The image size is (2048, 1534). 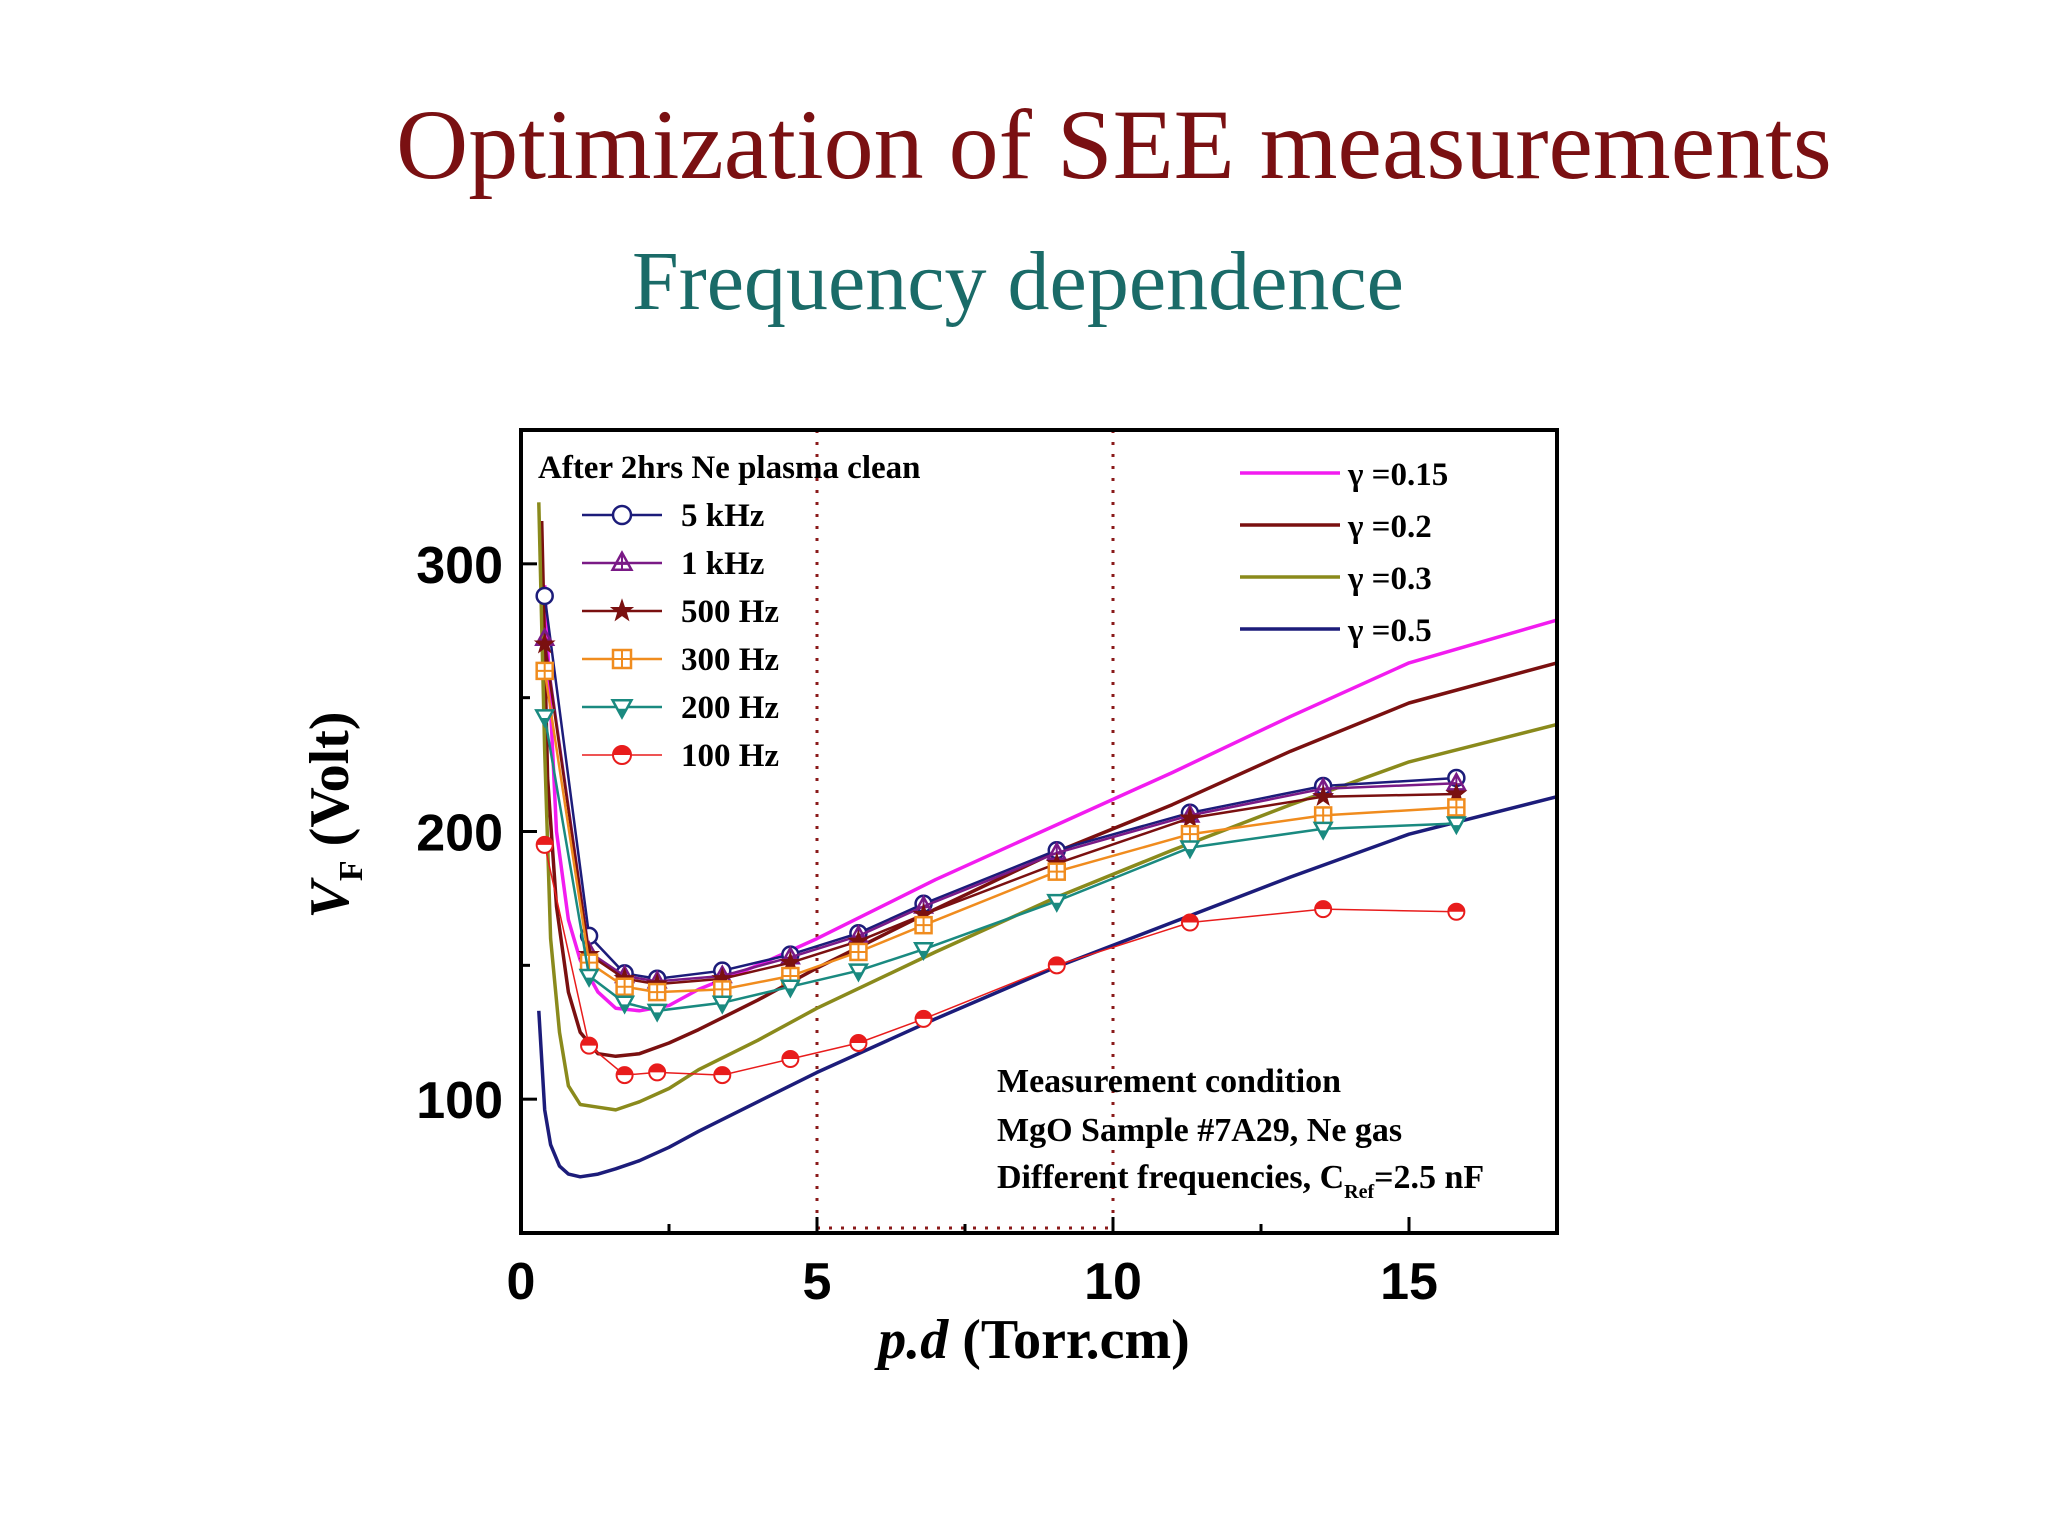 What do you see at coordinates (1240, 1181) in the screenshot?
I see `note-line-3: Different frequencies, CRef=2.5 nF` at bounding box center [1240, 1181].